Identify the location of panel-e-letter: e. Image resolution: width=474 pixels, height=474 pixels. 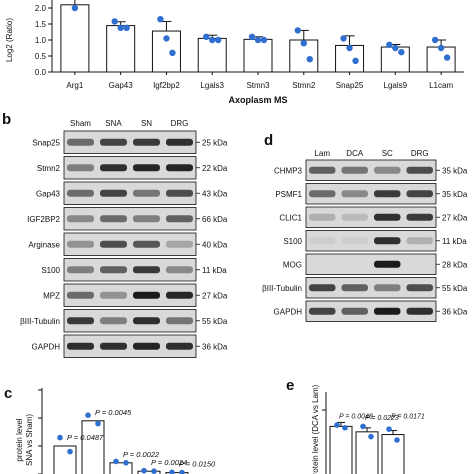
(290, 385).